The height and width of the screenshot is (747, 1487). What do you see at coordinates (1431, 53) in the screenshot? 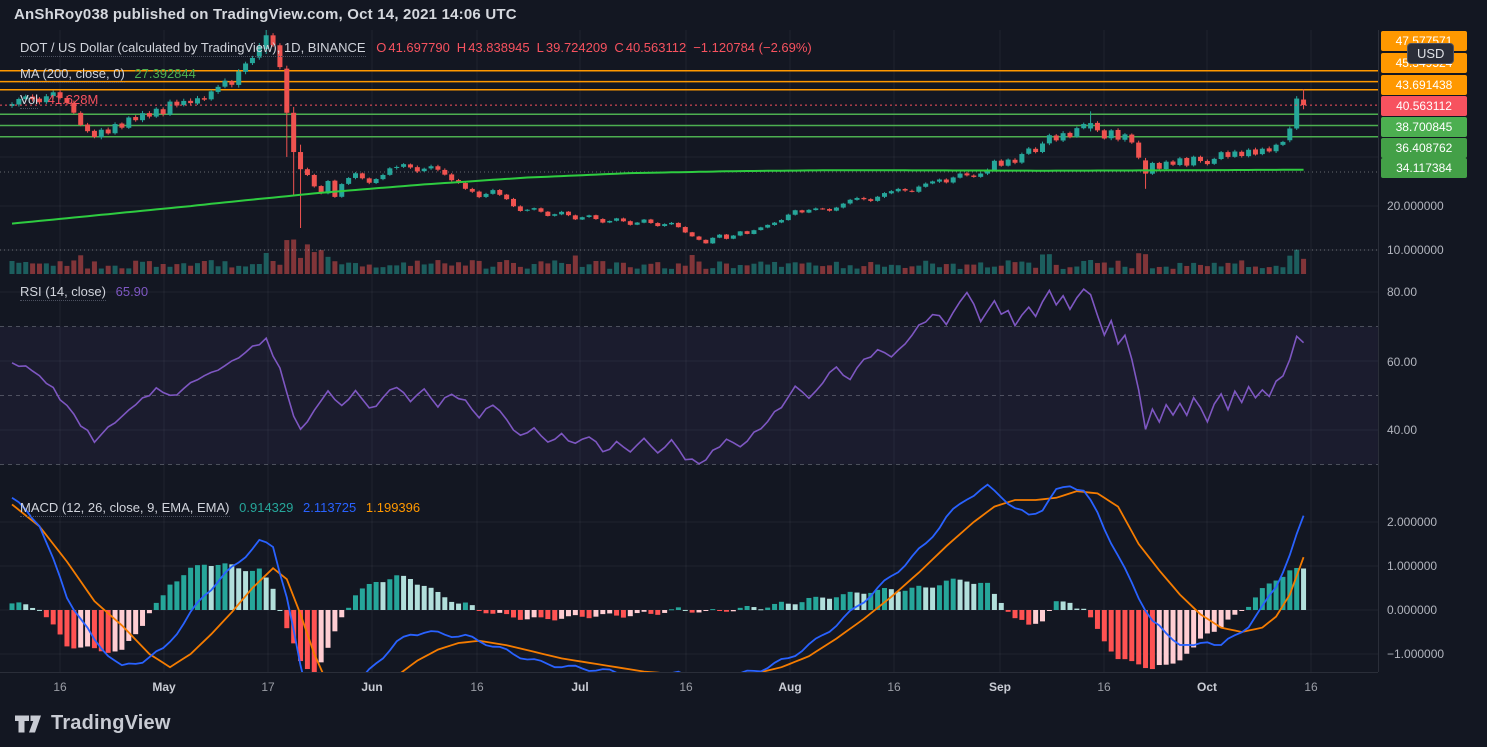
I see `currency-badge: USD` at bounding box center [1431, 53].